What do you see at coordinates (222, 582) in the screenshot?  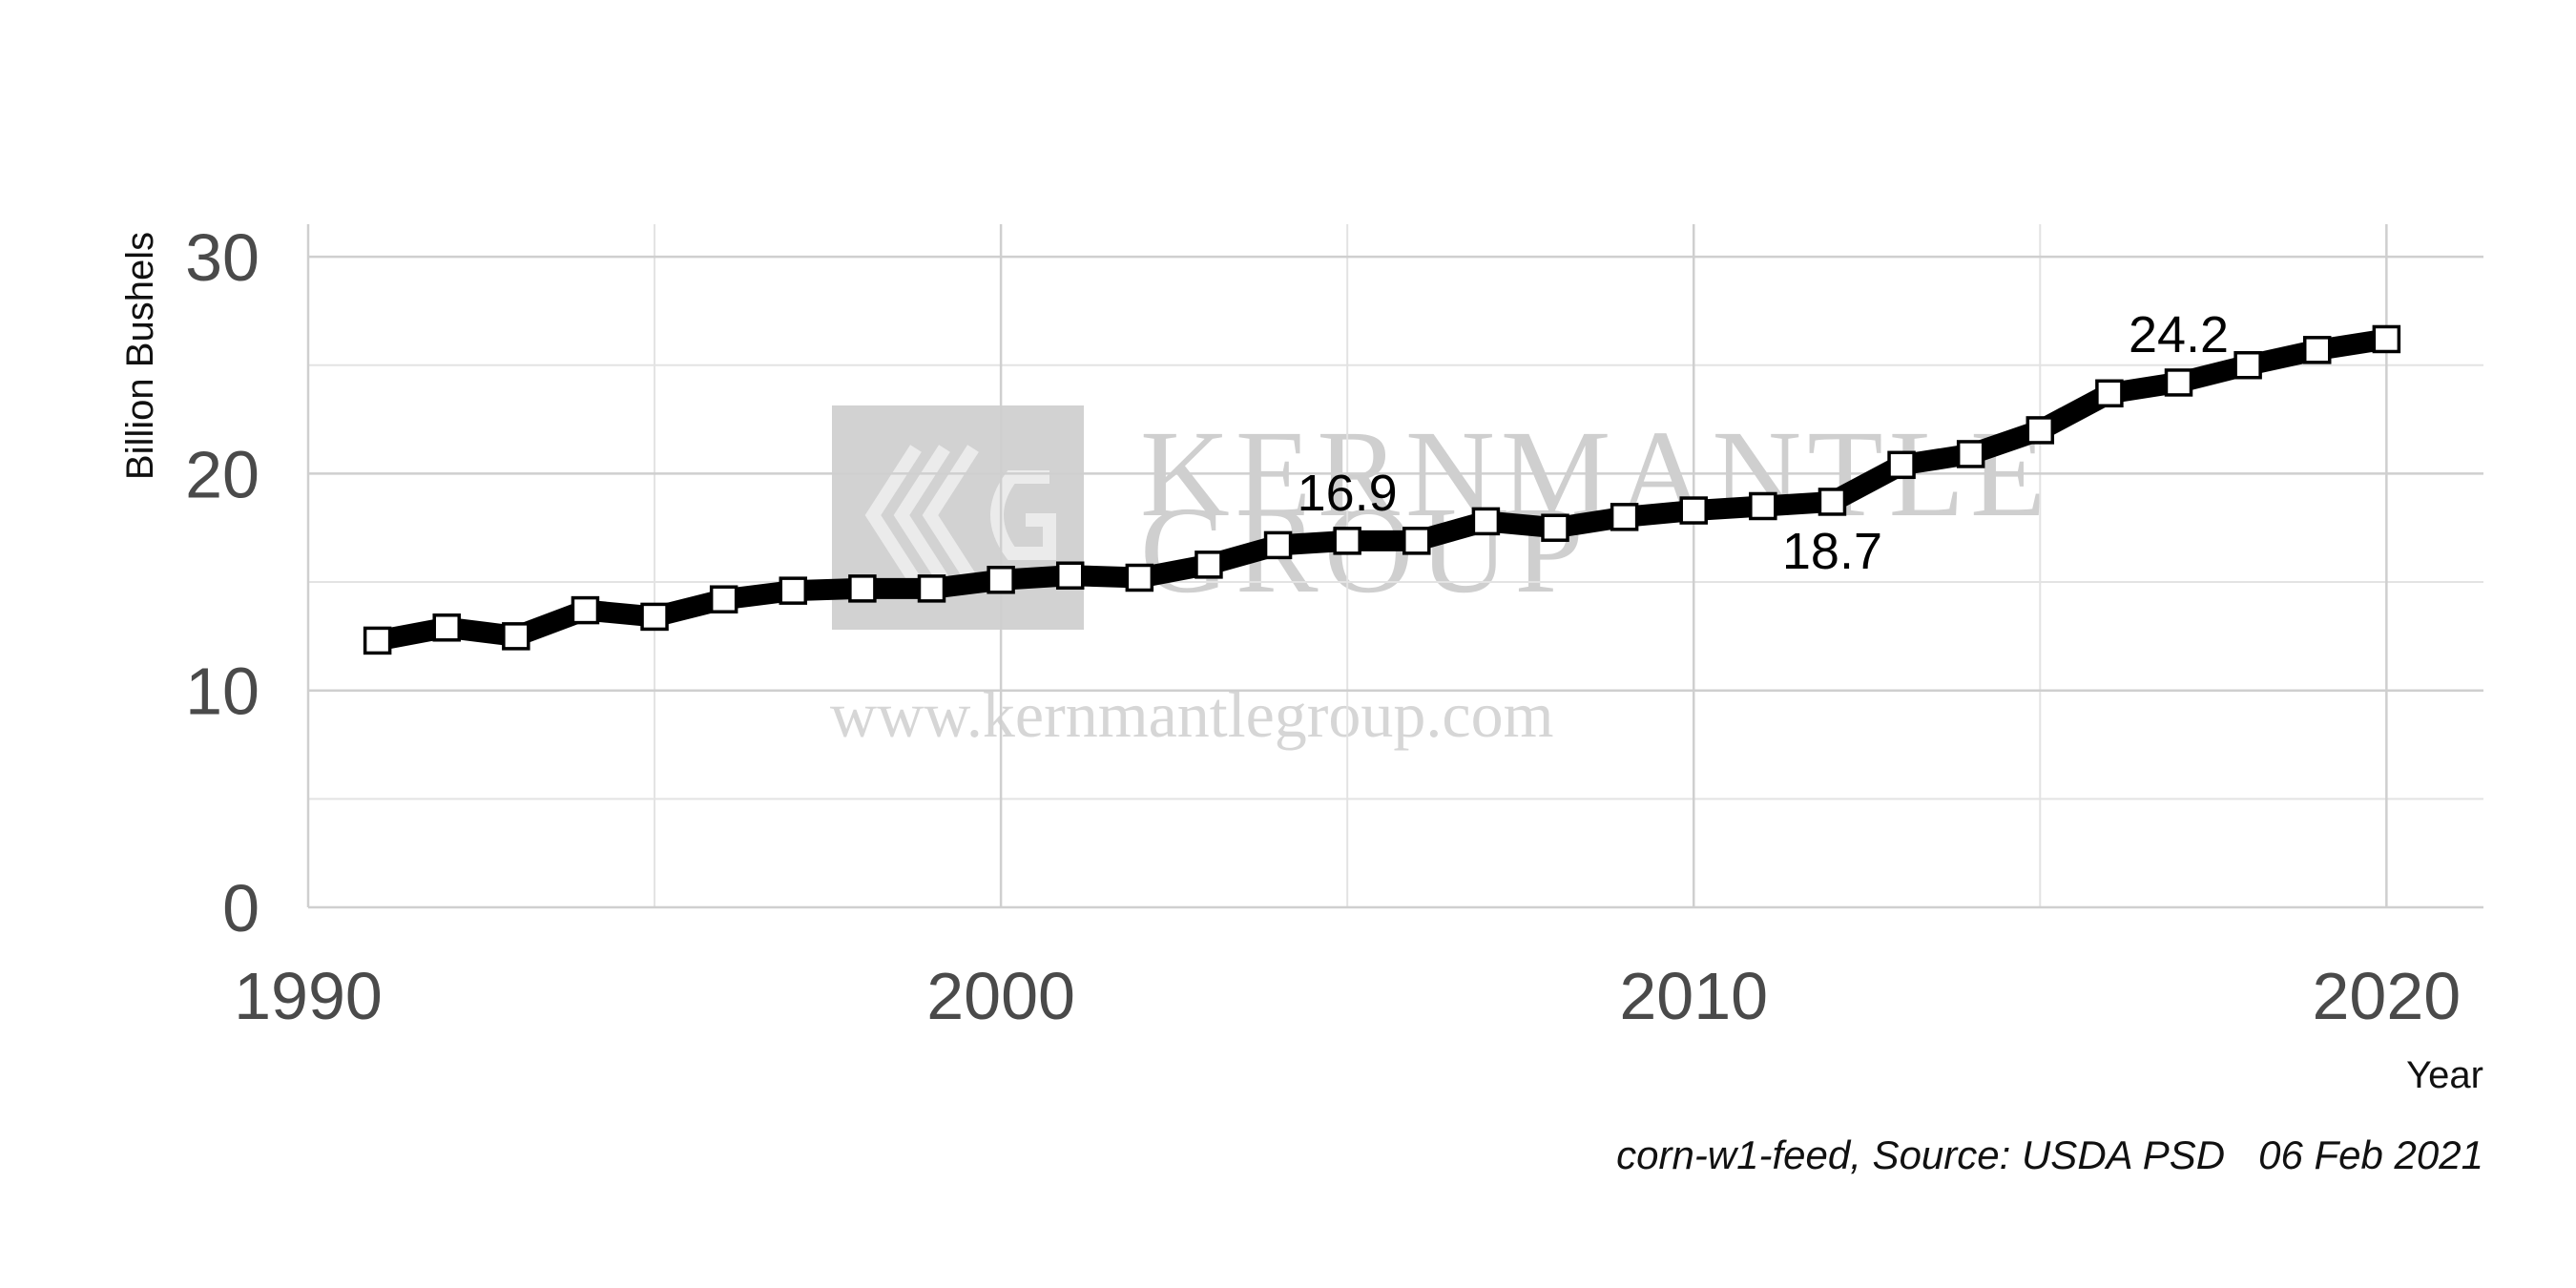 I see `y-axis-ticks: 0 10 20 30` at bounding box center [222, 582].